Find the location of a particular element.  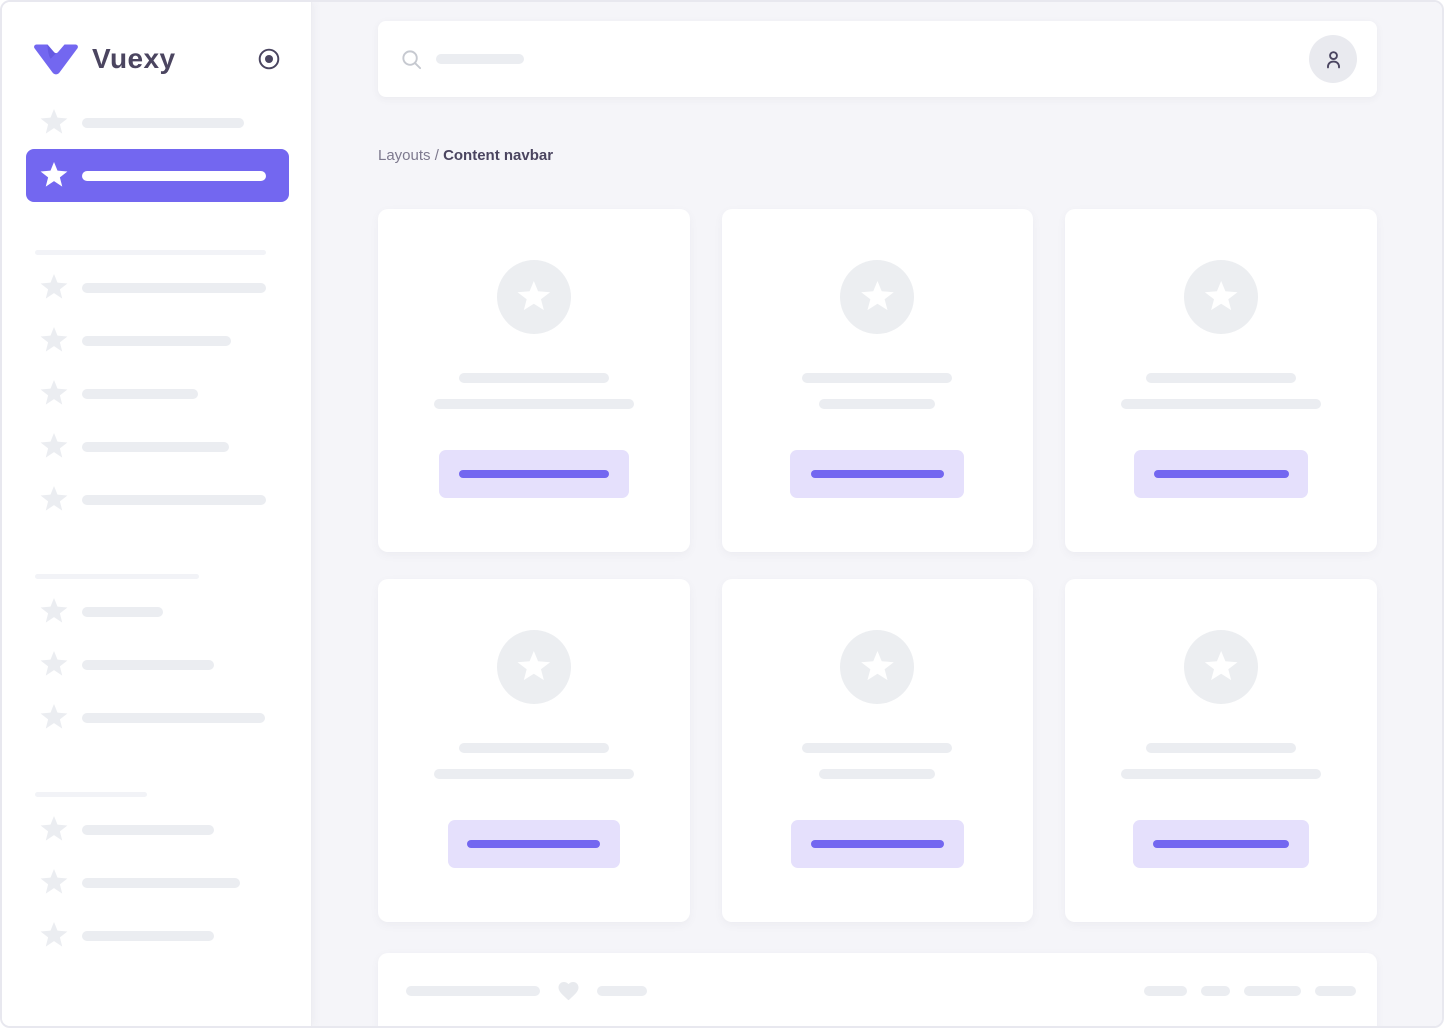

footer-right is located at coordinates (1243, 991).